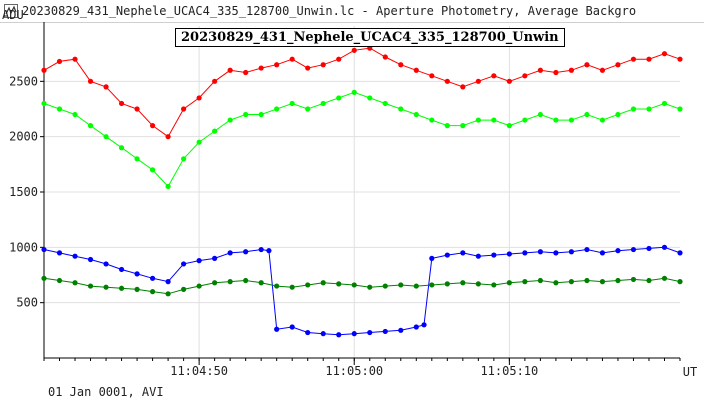  Describe the element at coordinates (27, 303) in the screenshot. I see `y-tick-label: 500` at that location.